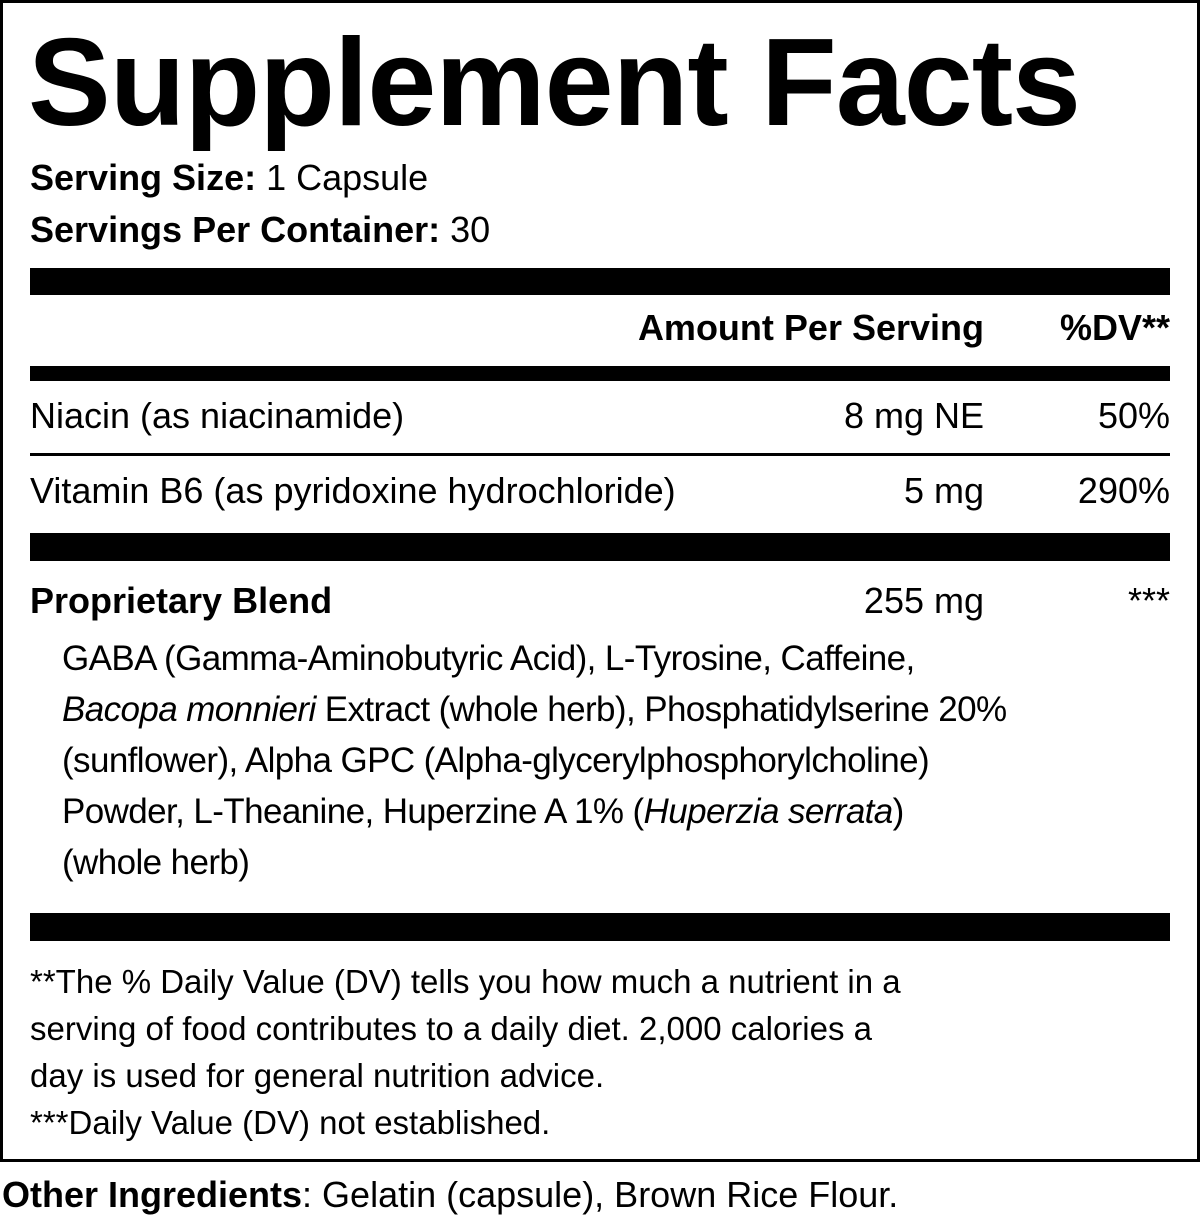 The height and width of the screenshot is (1222, 1200). I want to click on dv-header: %DV**, so click(1114, 327).